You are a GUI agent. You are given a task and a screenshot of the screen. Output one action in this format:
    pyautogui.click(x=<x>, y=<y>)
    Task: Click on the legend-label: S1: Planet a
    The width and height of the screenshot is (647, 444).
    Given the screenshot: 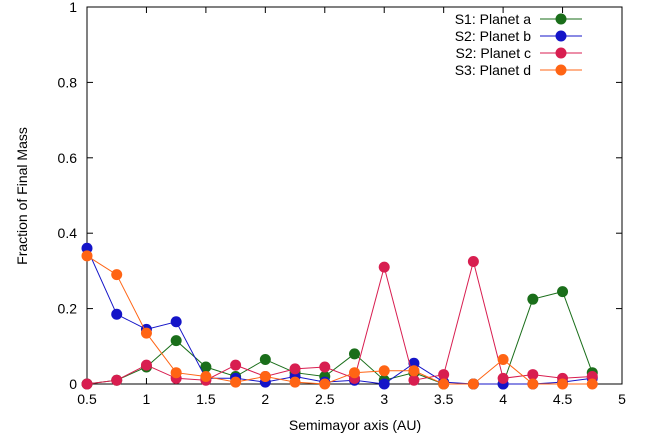 What is the action you would take?
    pyautogui.click(x=493, y=19)
    